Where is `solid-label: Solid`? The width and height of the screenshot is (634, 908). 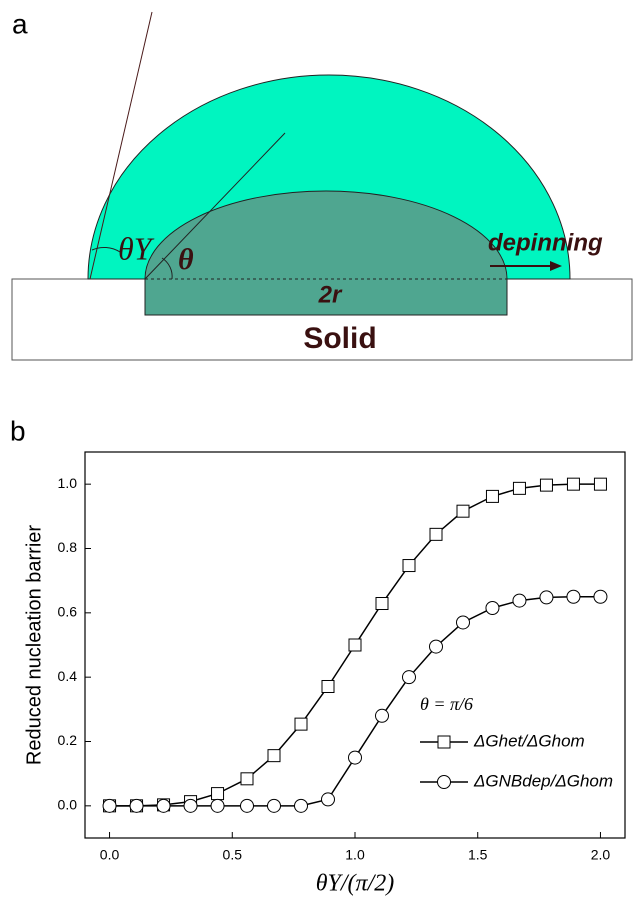 solid-label: Solid is located at coordinates (339, 338).